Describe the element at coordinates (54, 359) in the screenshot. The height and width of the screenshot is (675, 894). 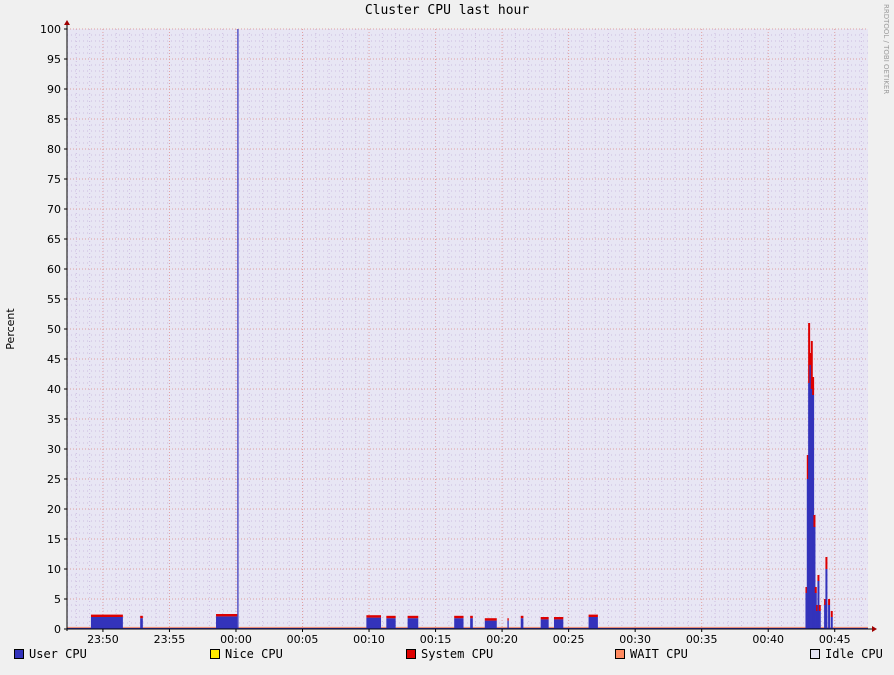
I see `y-tick-label: 45` at that location.